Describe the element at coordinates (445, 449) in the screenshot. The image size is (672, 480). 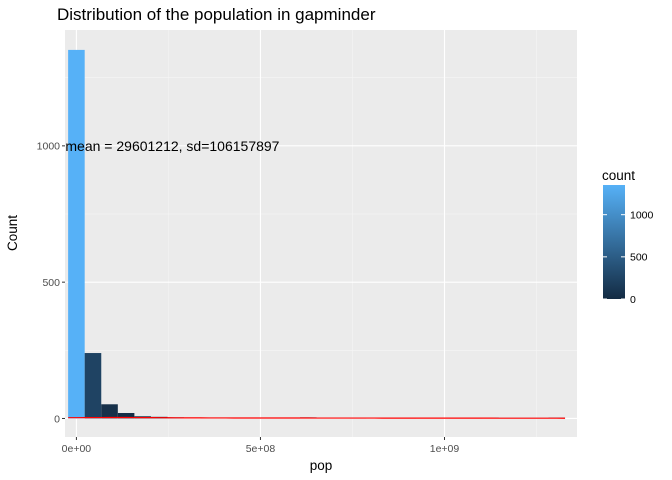
I see `x-tick-label: 1e+09` at that location.